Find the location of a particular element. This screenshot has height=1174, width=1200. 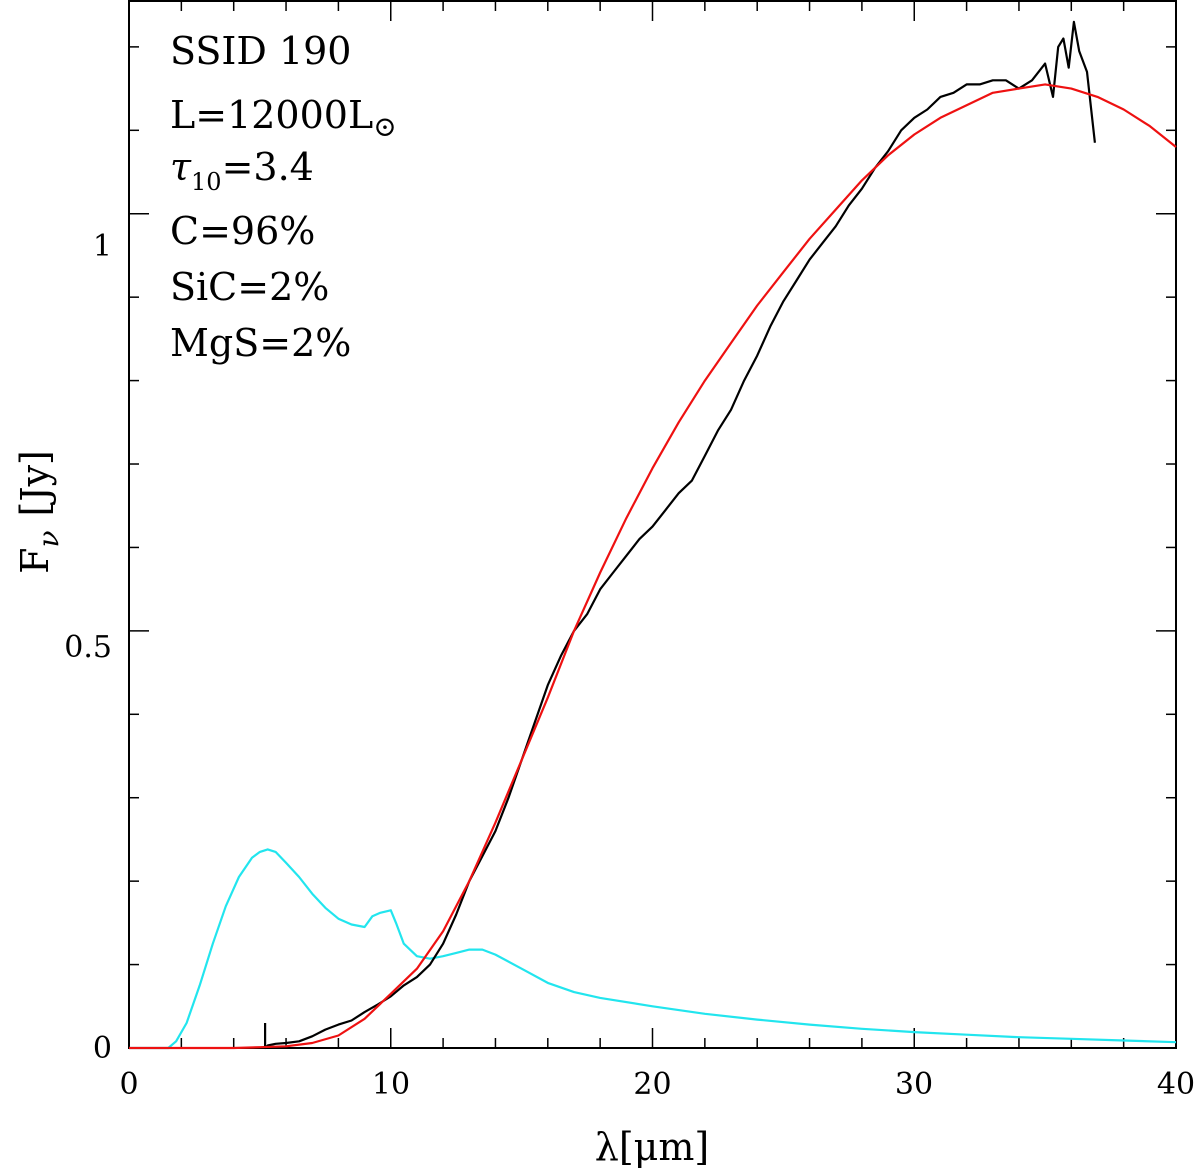

y-axis-label: Fν [Jy] is located at coordinates (39, 512).